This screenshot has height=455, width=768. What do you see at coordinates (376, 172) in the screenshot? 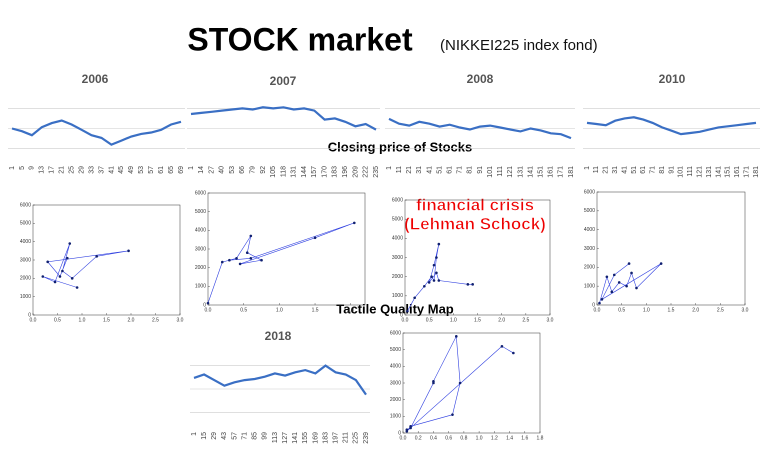
I see `x-tick-label: 235` at bounding box center [376, 172].